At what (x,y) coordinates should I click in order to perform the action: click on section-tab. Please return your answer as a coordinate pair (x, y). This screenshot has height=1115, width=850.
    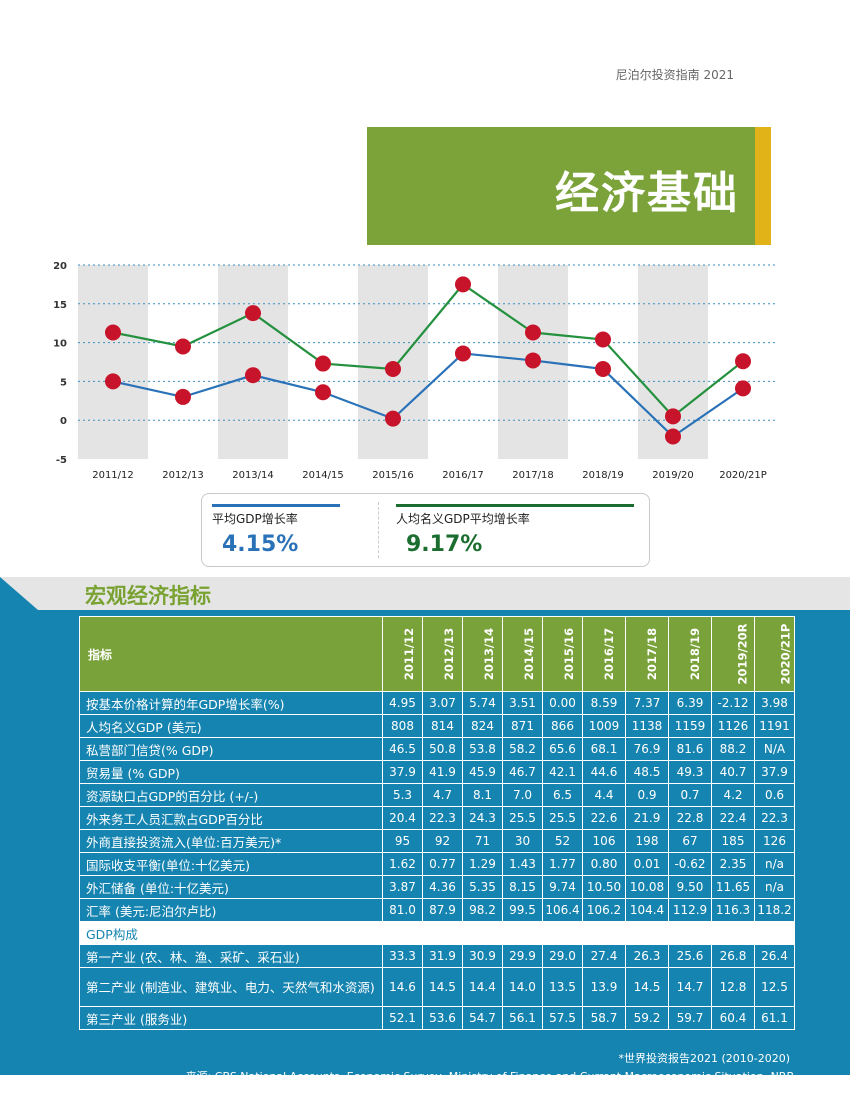
    Looking at the image, I should click on (425, 593).